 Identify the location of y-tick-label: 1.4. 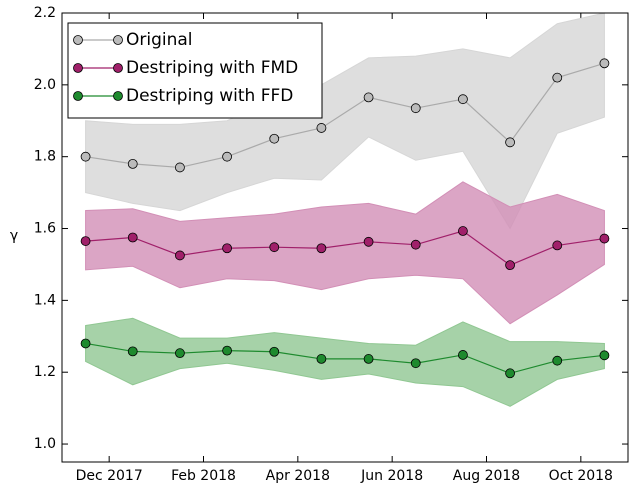
(45, 300).